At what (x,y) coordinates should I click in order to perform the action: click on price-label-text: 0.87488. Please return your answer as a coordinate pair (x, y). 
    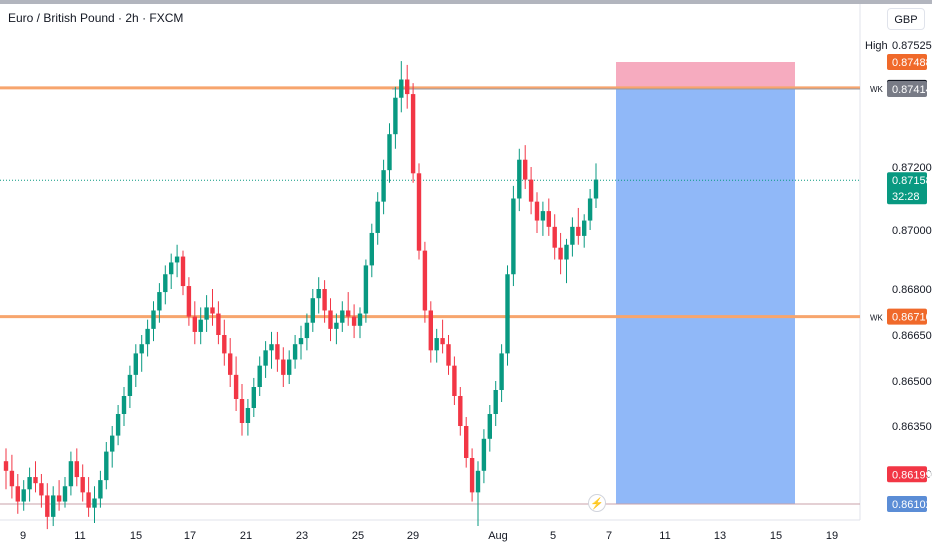
    Looking at the image, I should click on (912, 63).